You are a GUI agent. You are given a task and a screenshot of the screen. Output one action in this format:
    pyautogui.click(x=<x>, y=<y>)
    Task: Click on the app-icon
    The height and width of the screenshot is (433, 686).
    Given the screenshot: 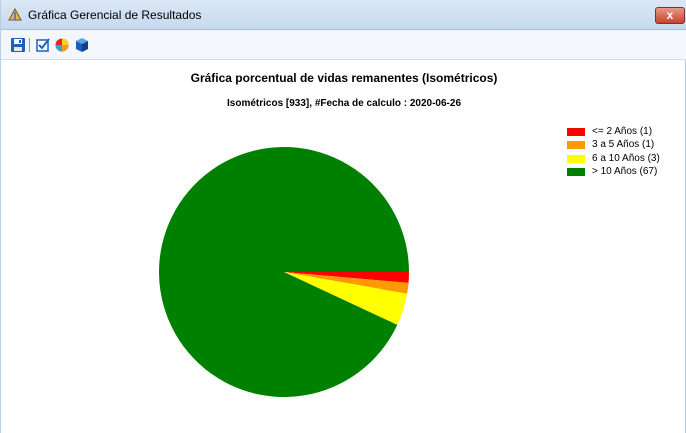 What is the action you would take?
    pyautogui.click(x=15, y=14)
    